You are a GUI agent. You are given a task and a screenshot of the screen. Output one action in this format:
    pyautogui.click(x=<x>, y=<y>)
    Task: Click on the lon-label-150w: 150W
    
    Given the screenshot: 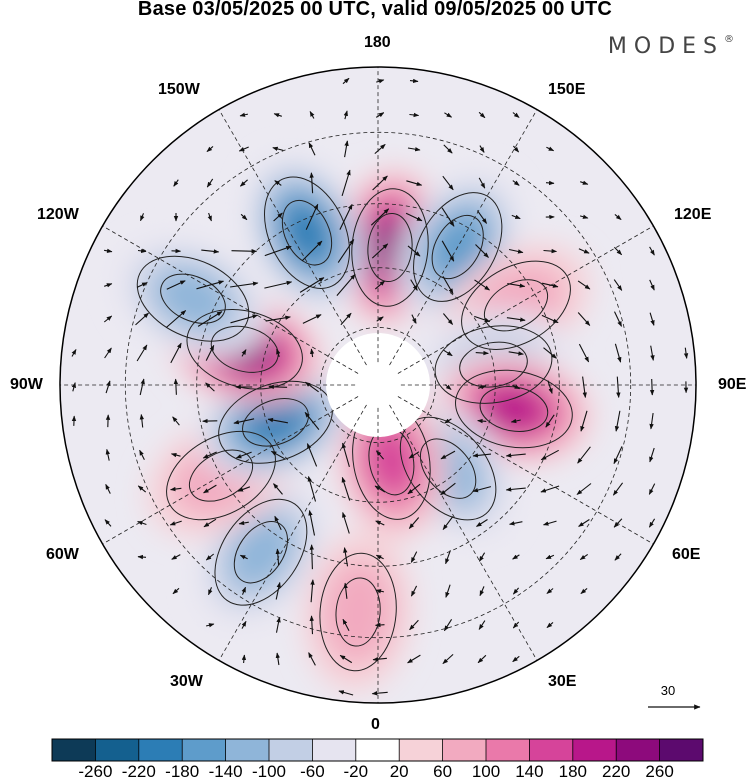 What is the action you would take?
    pyautogui.click(x=179, y=89)
    